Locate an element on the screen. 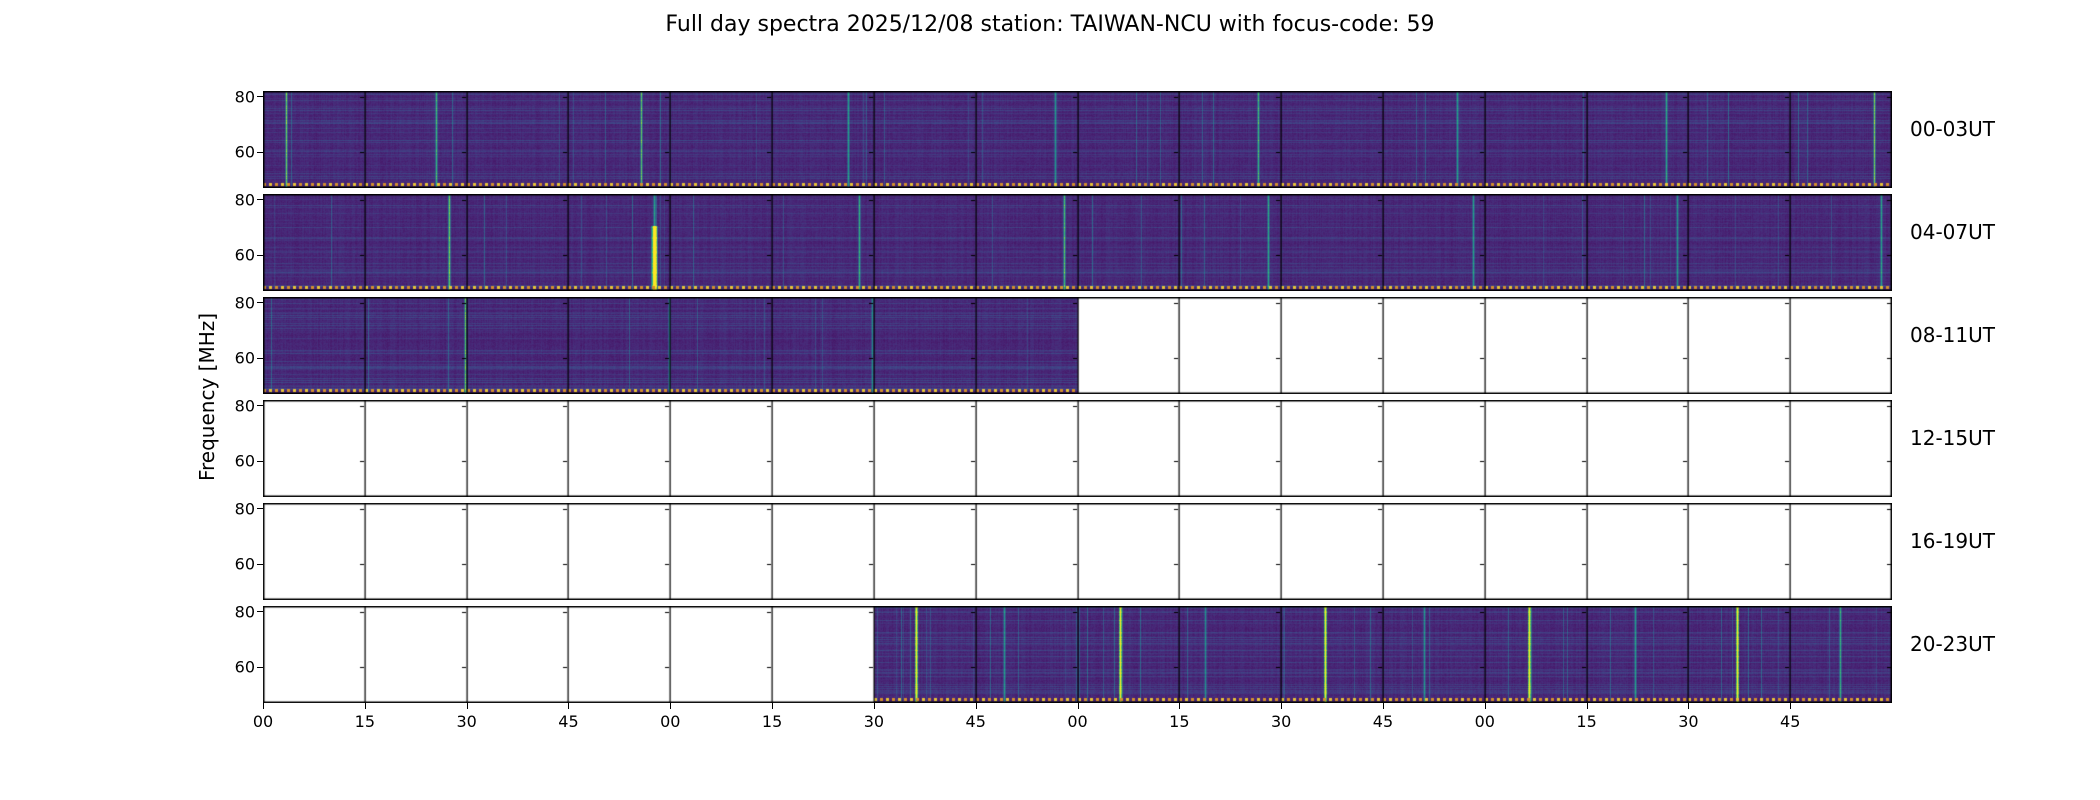 Image resolution: width=2100 pixels, height=800 pixels. row-time-label: 00-03UT is located at coordinates (1952, 129).